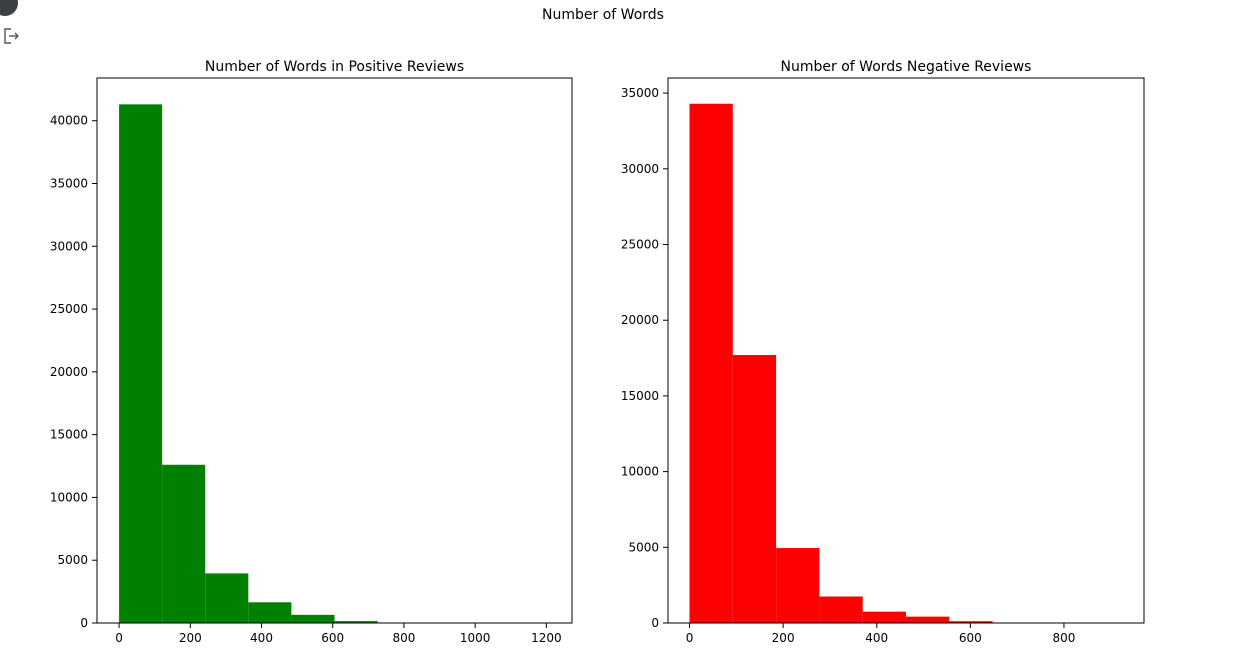 Image resolution: width=1257 pixels, height=670 pixels. Describe the element at coordinates (475, 638) in the screenshot. I see `x-tick-label: 1000` at that location.